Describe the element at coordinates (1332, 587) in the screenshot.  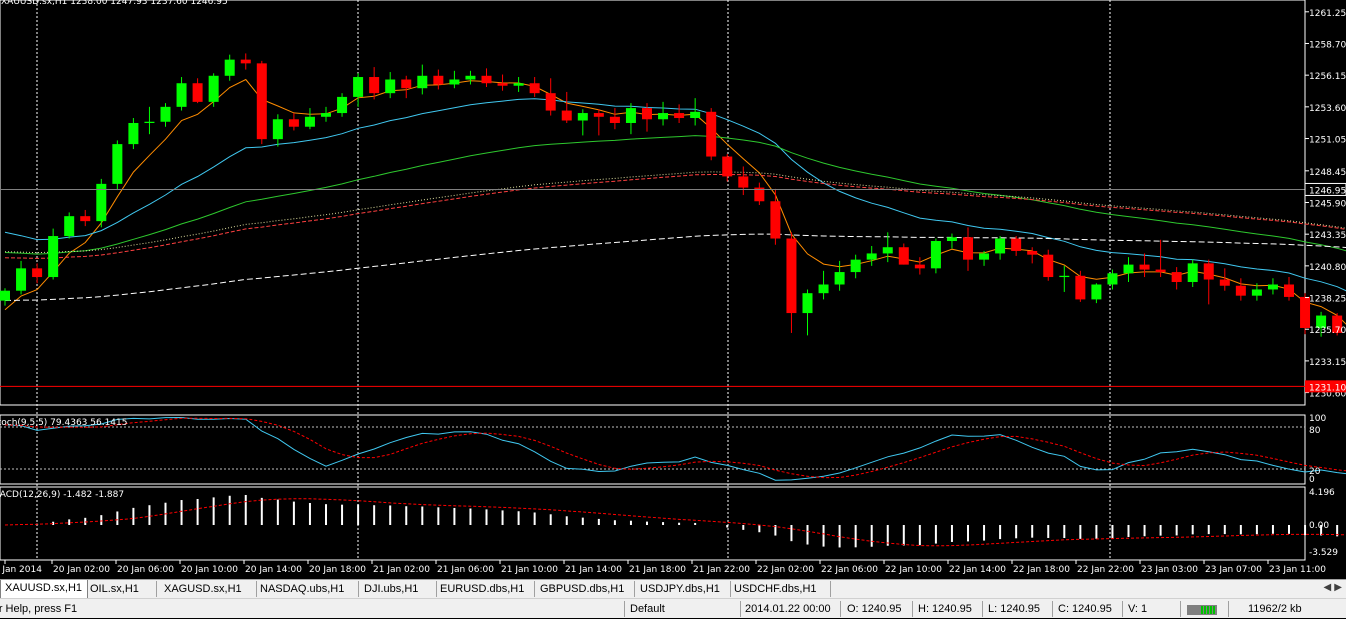
I see `tab-scroll-arrows-icon: ◀ ▶` at that location.